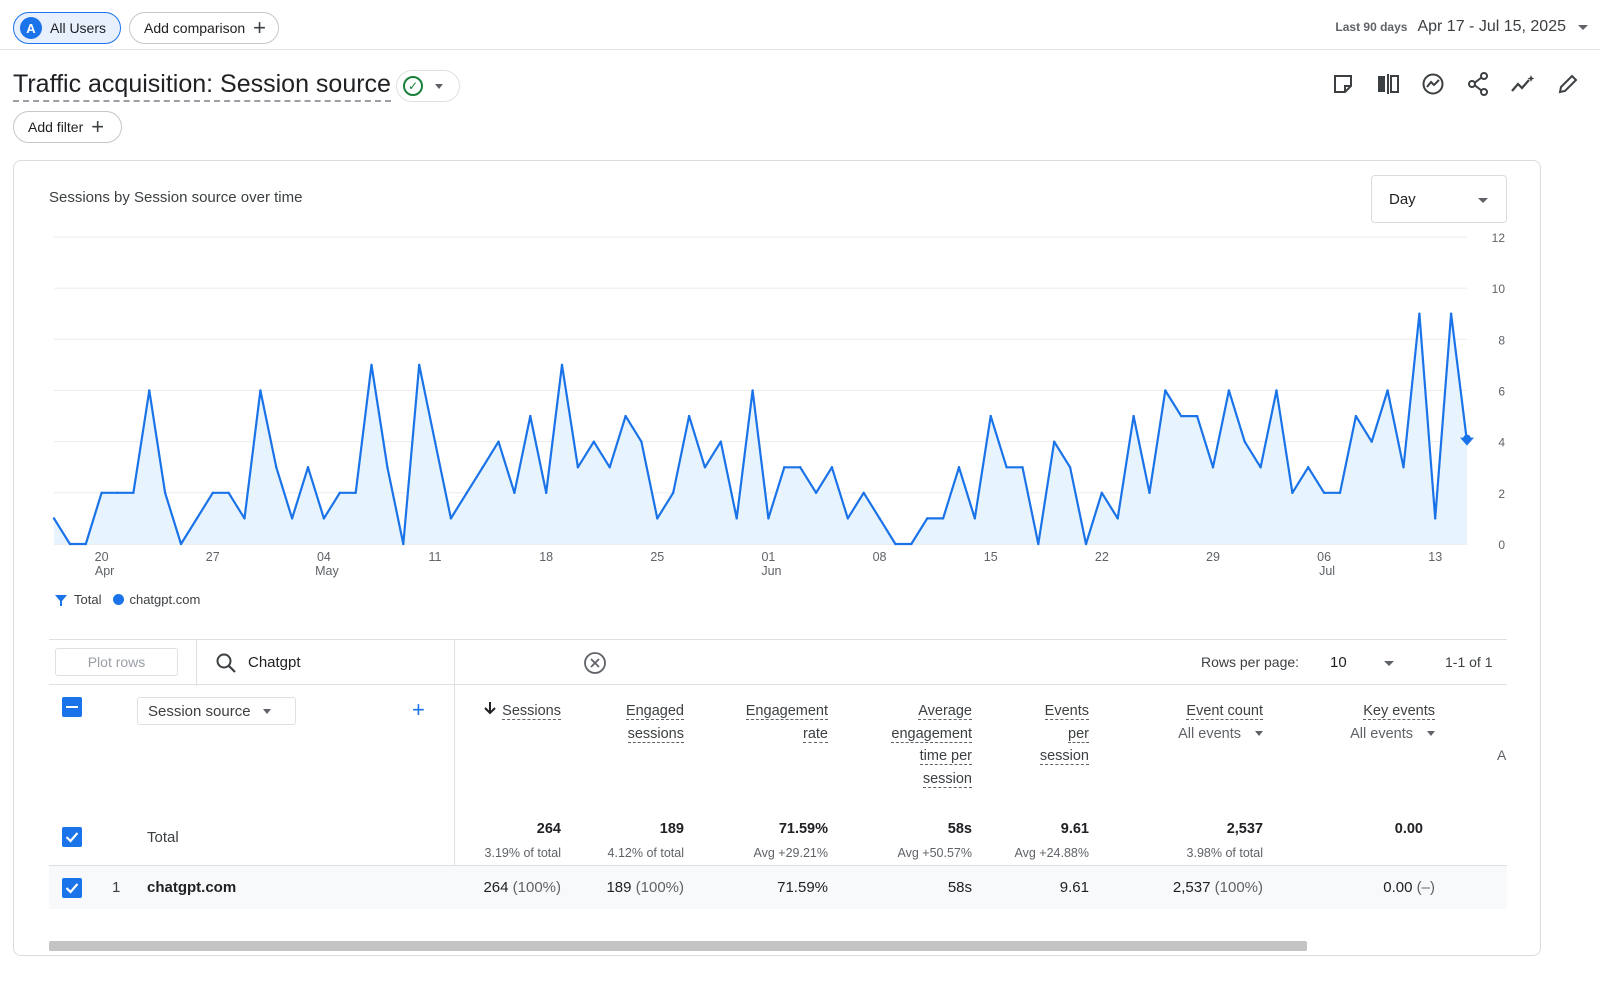 This screenshot has width=1600, height=986. I want to click on add-filter-button: Add filter +, so click(67, 127).